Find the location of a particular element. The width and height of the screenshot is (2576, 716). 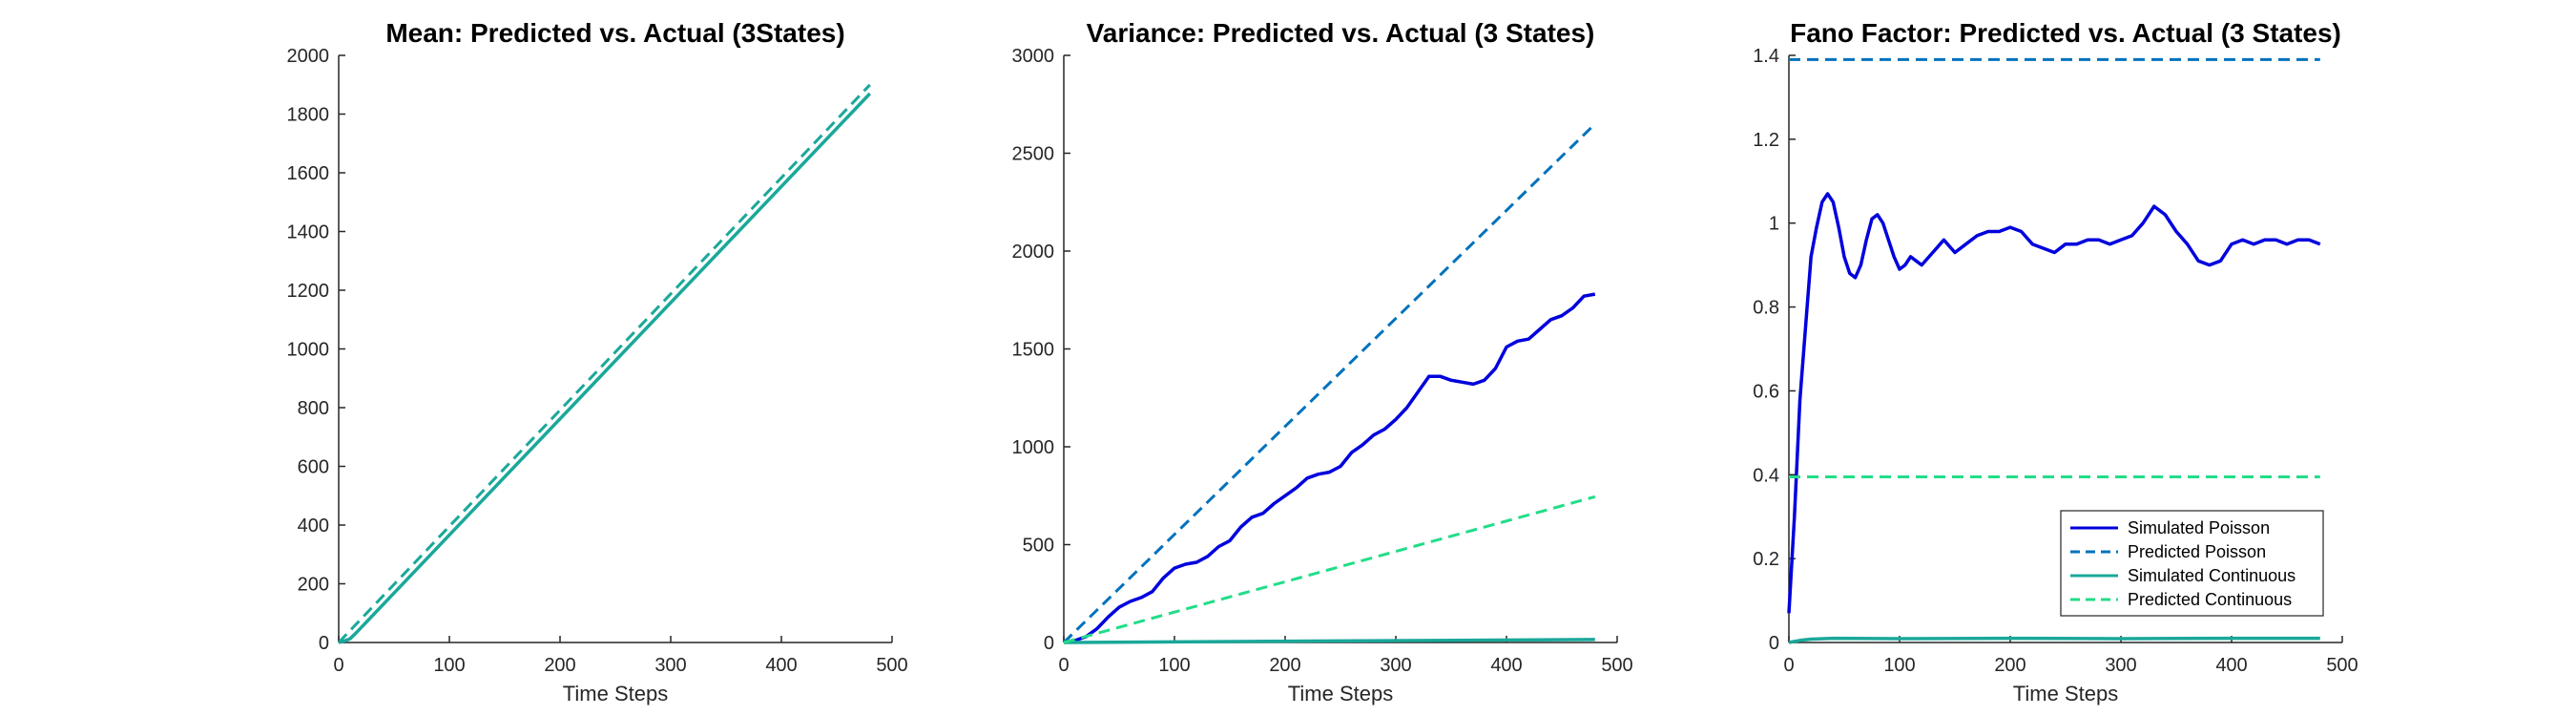

fano-y-tick-label: 0.6 is located at coordinates (1766, 391).